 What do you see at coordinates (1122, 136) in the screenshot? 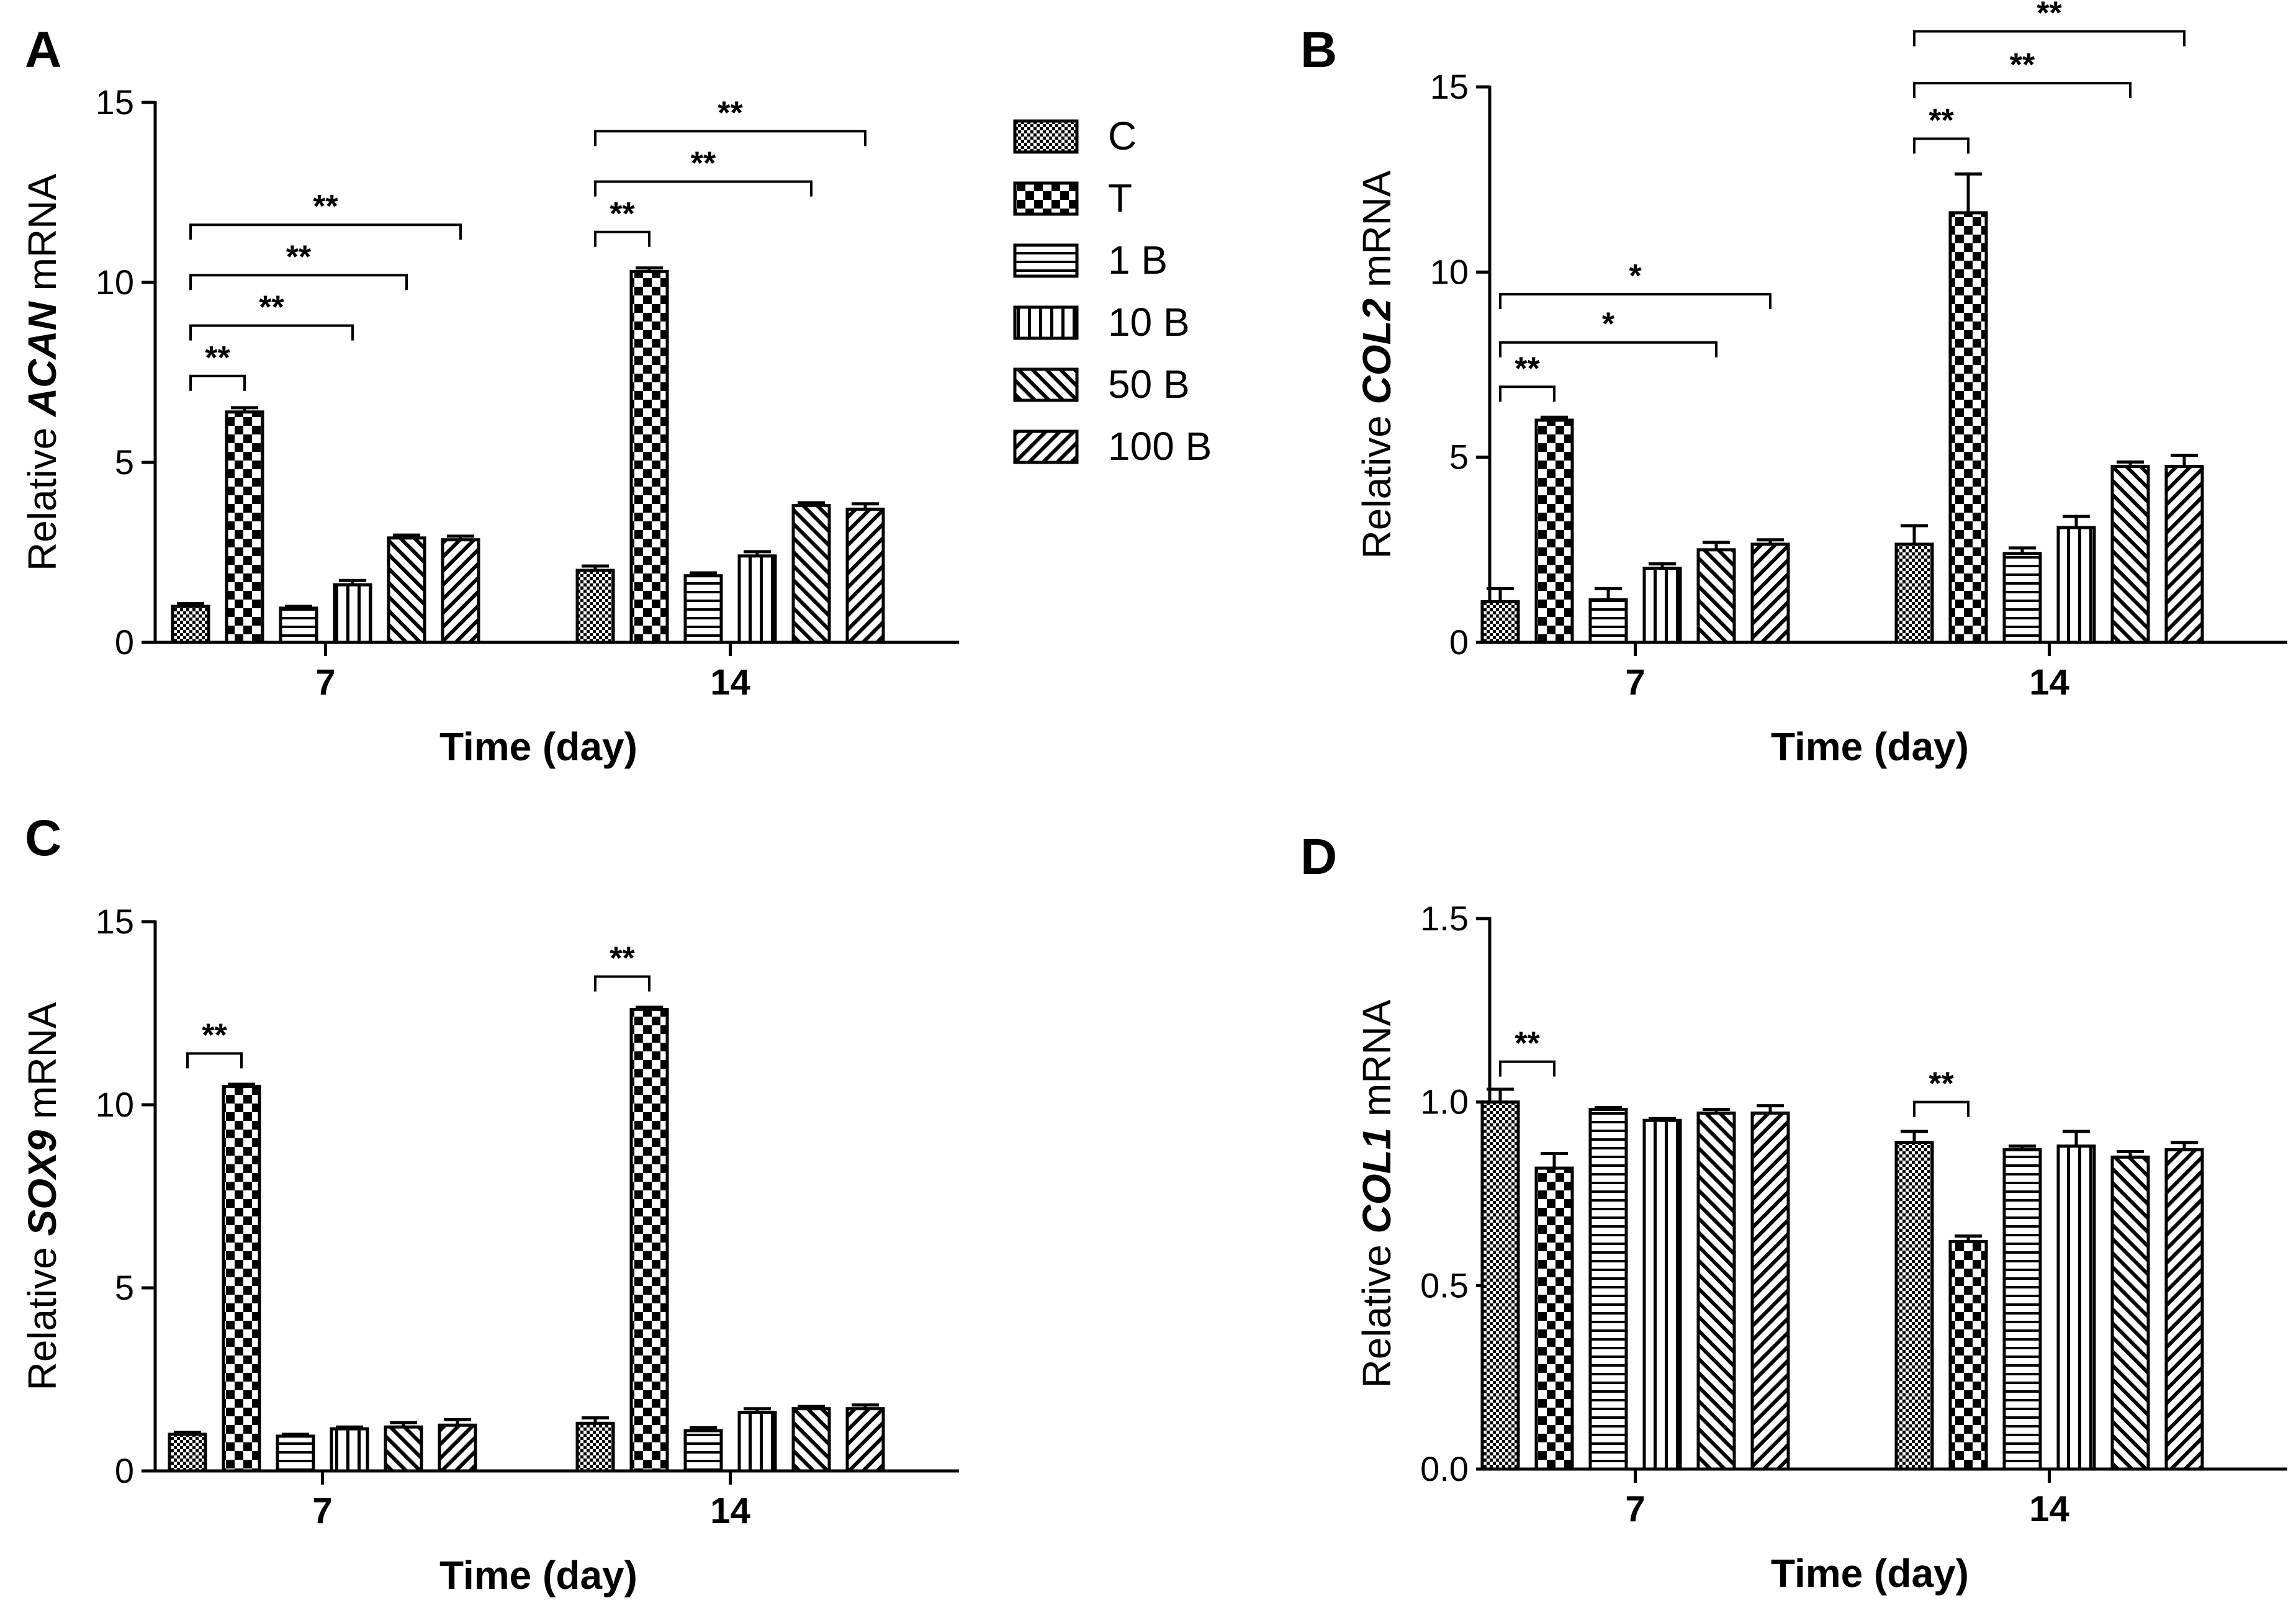
I see `legend-label: C` at bounding box center [1122, 136].